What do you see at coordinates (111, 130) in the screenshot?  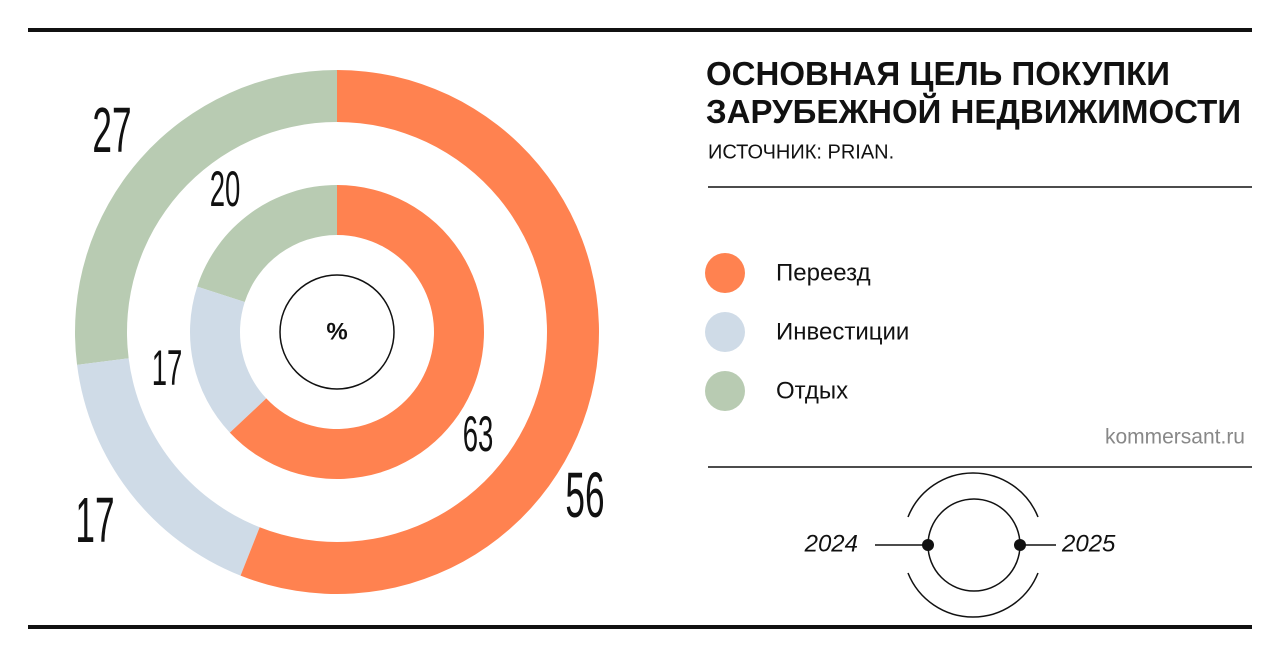 I see `data-label: 27` at bounding box center [111, 130].